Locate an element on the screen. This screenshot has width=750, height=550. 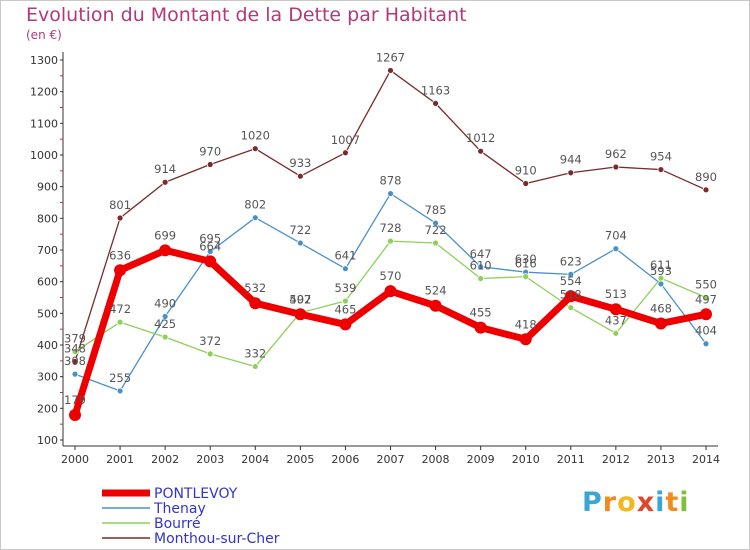
data-label-bourr-: 616 is located at coordinates (526, 264).